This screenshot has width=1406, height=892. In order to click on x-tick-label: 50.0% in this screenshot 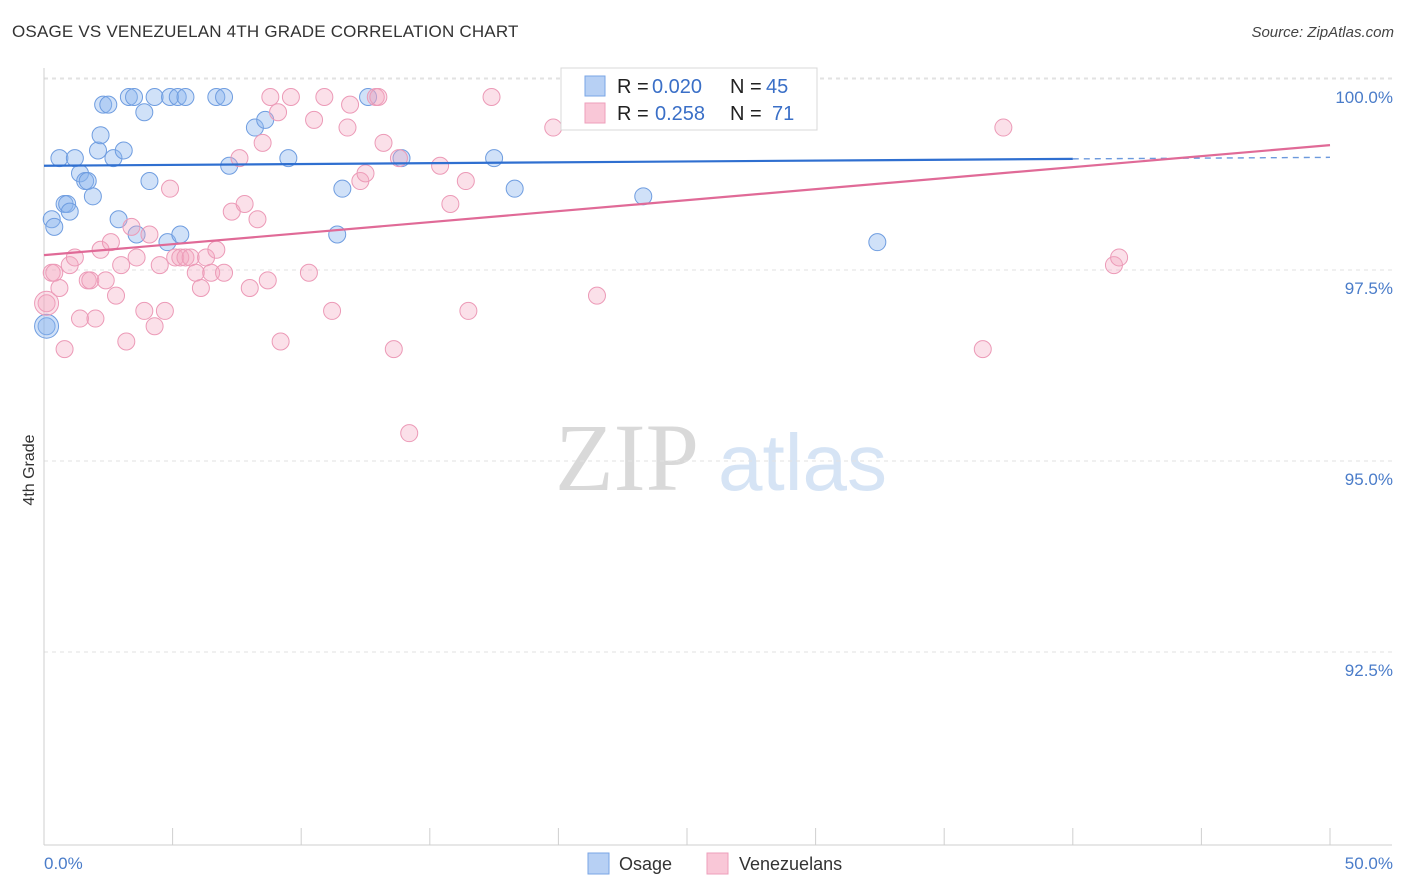, I will do `click(1369, 863)`.